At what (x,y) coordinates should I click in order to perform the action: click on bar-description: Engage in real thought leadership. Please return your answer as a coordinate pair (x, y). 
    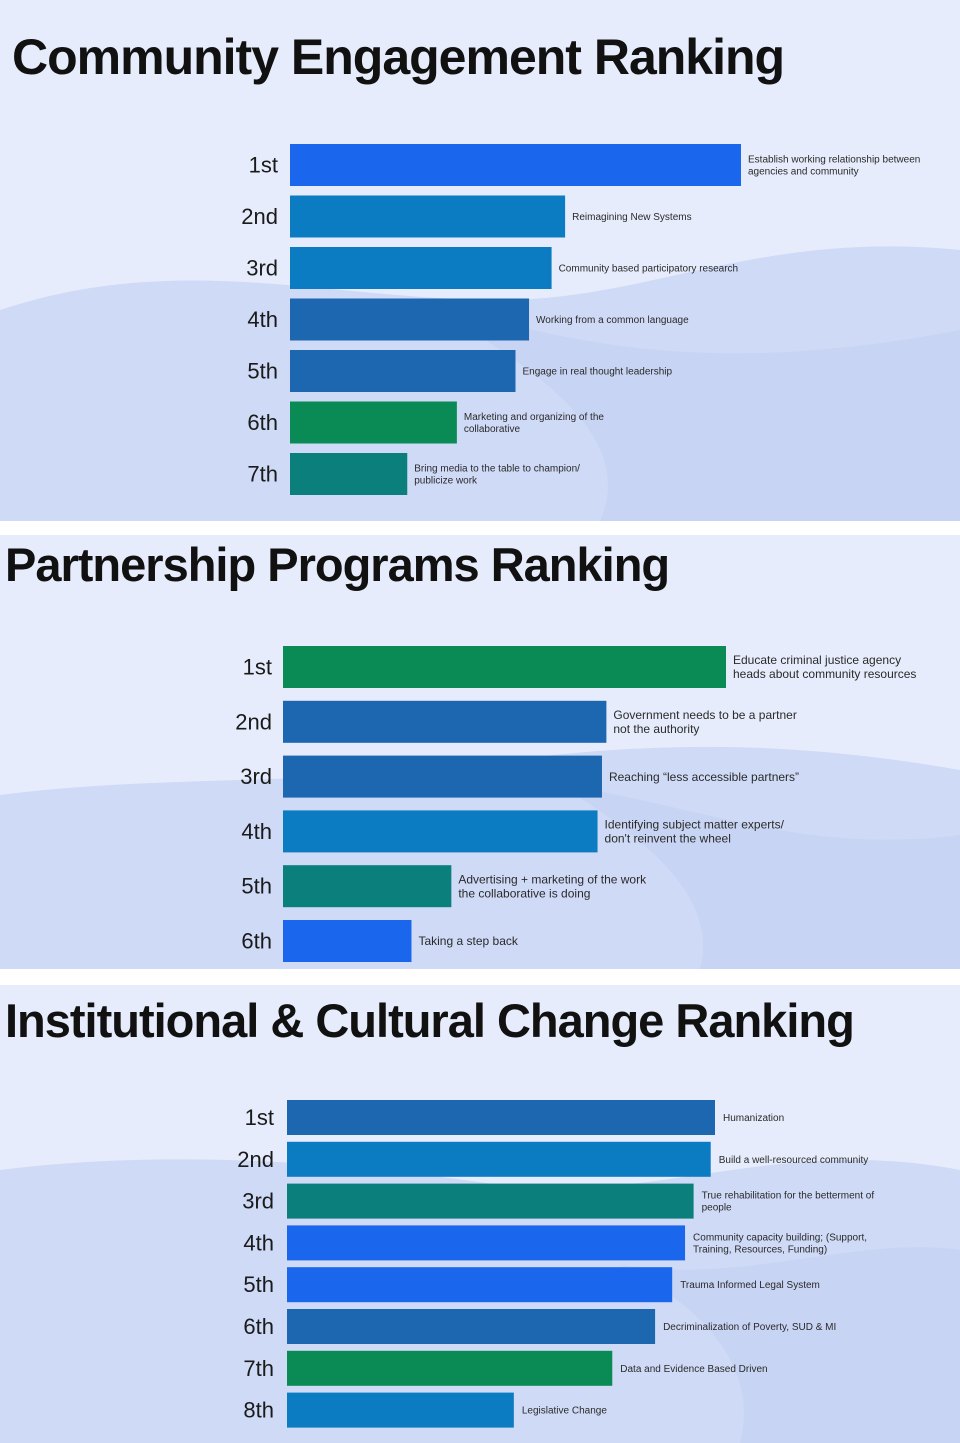
    Looking at the image, I should click on (598, 372).